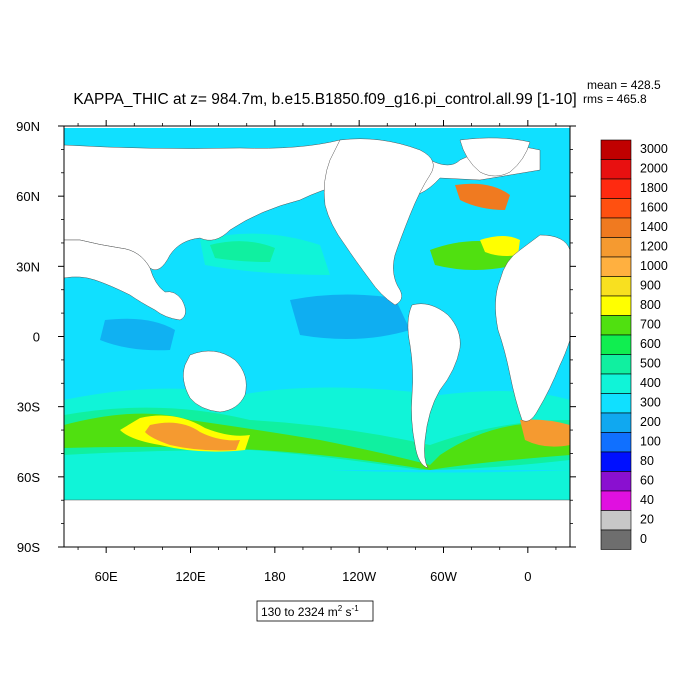  What do you see at coordinates (647, 461) in the screenshot?
I see `colorbar-label: 80` at bounding box center [647, 461].